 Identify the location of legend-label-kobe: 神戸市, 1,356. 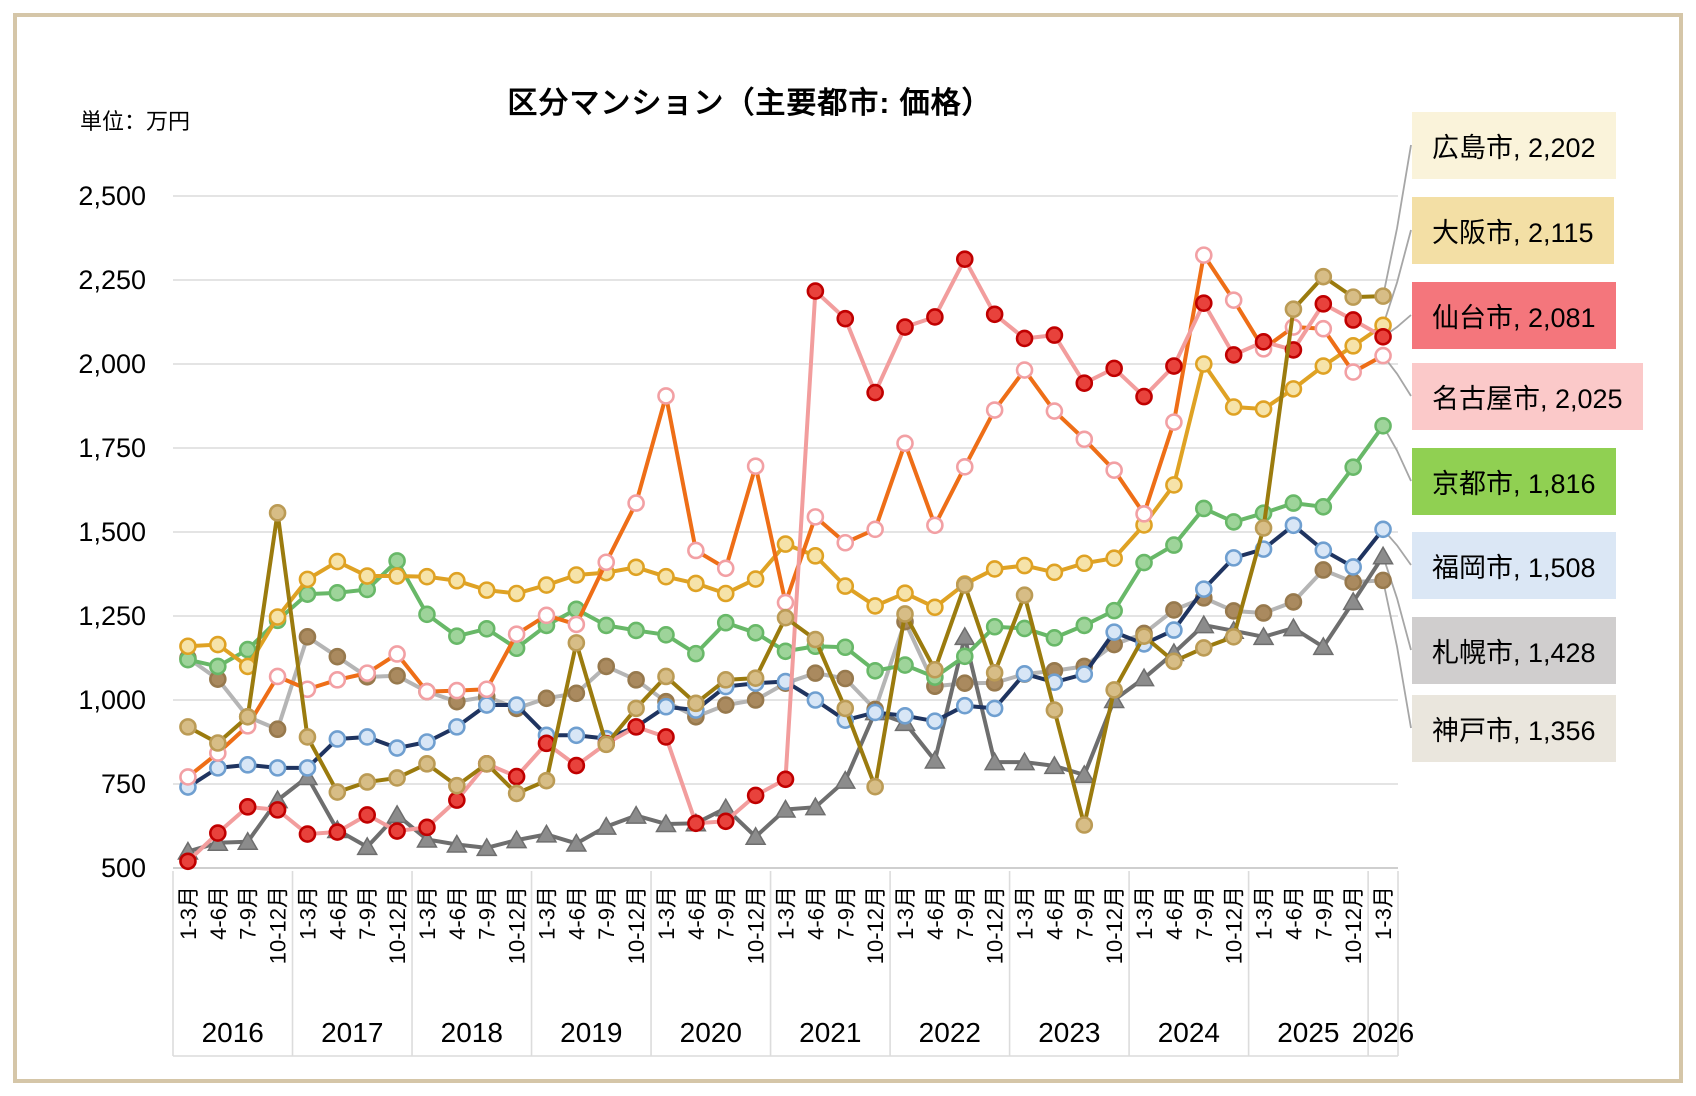
(1514, 731).